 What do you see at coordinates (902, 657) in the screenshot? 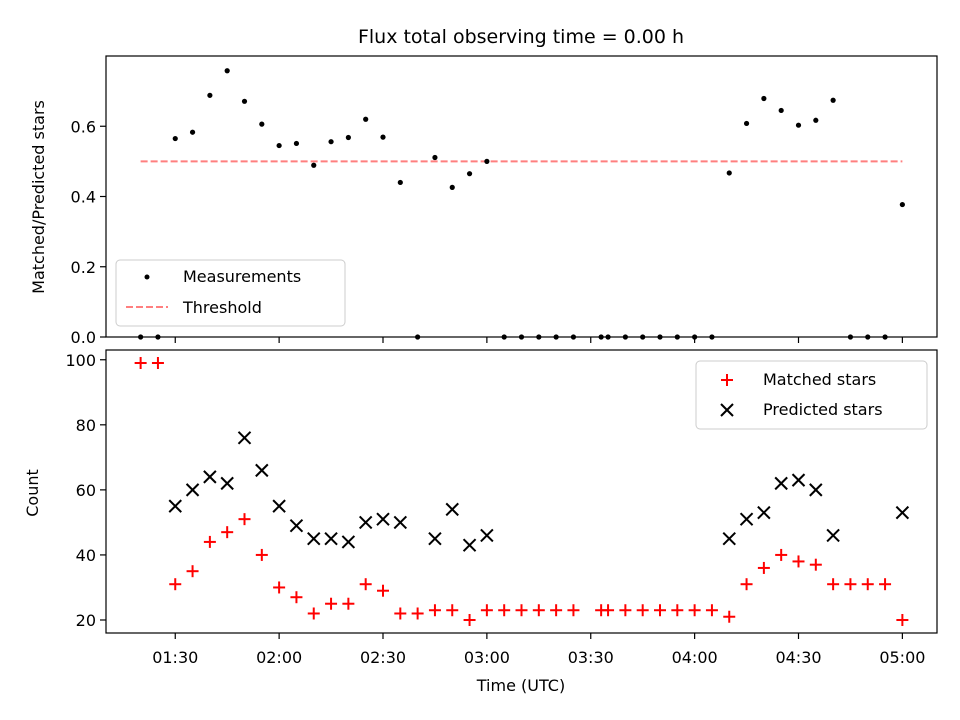
I see `x-tick-label: 05:00` at bounding box center [902, 657].